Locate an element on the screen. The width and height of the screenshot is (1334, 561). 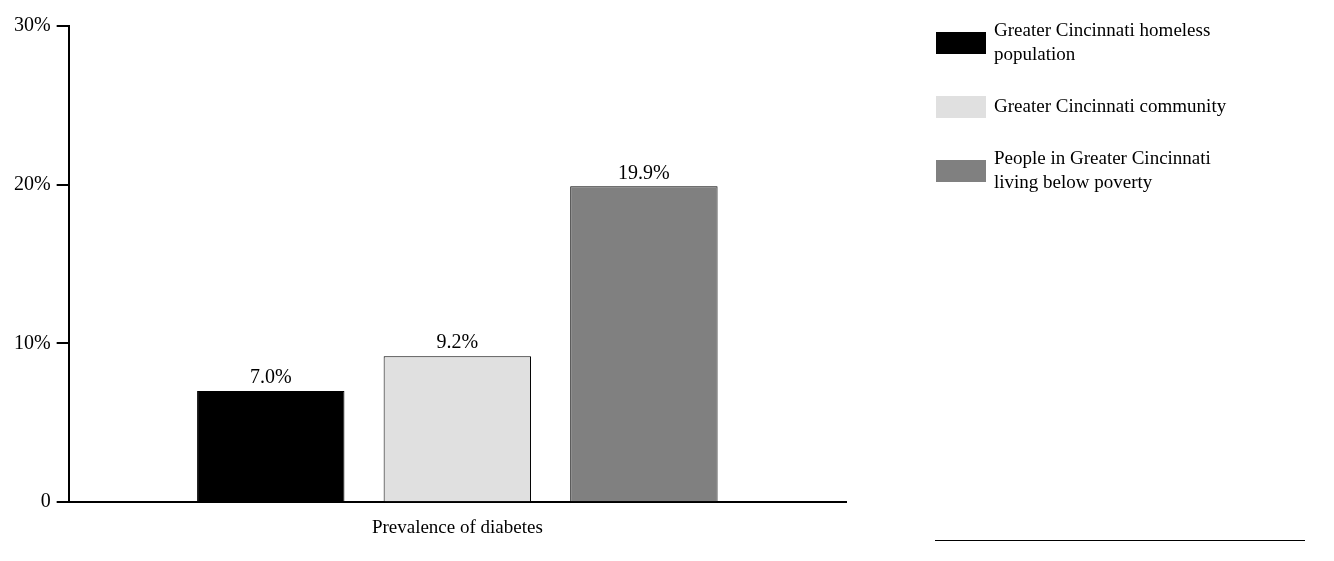
y-tick-label: 20% is located at coordinates (32, 182).